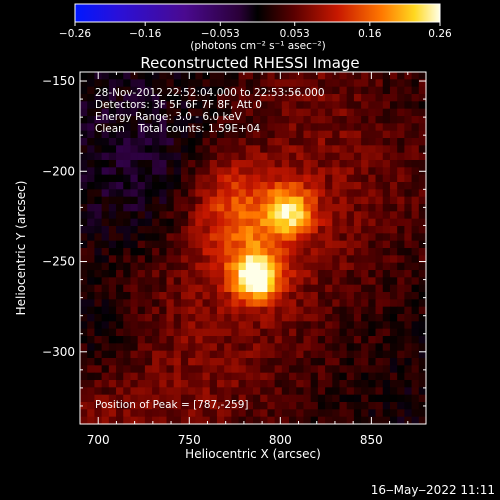 This screenshot has width=500, height=500. Describe the element at coordinates (249, 63) in the screenshot. I see `chart-title: Reconstructed RHESSI Image` at that location.